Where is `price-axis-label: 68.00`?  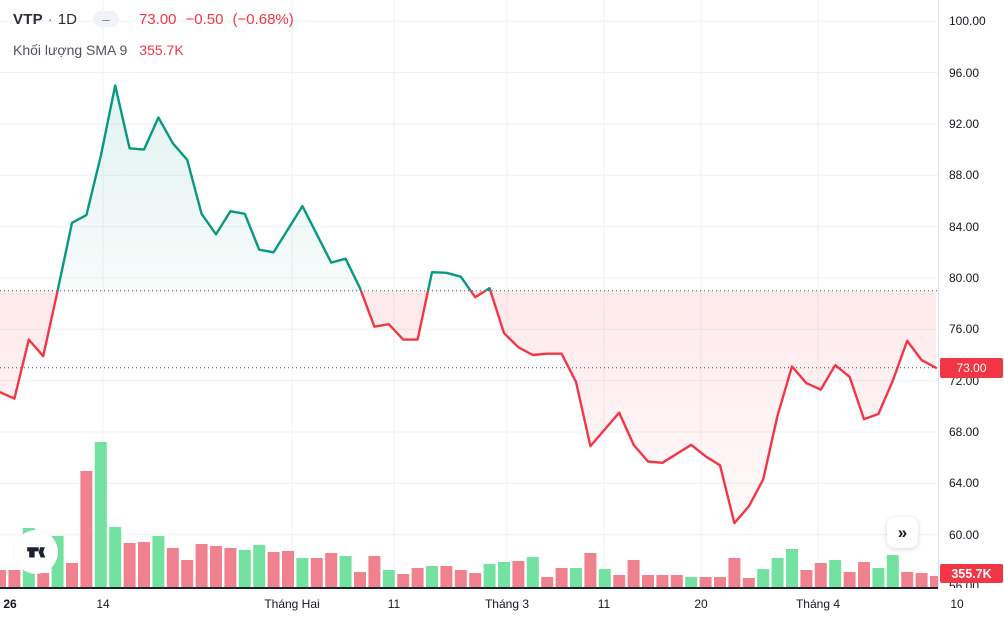 price-axis-label: 68.00 is located at coordinates (964, 431).